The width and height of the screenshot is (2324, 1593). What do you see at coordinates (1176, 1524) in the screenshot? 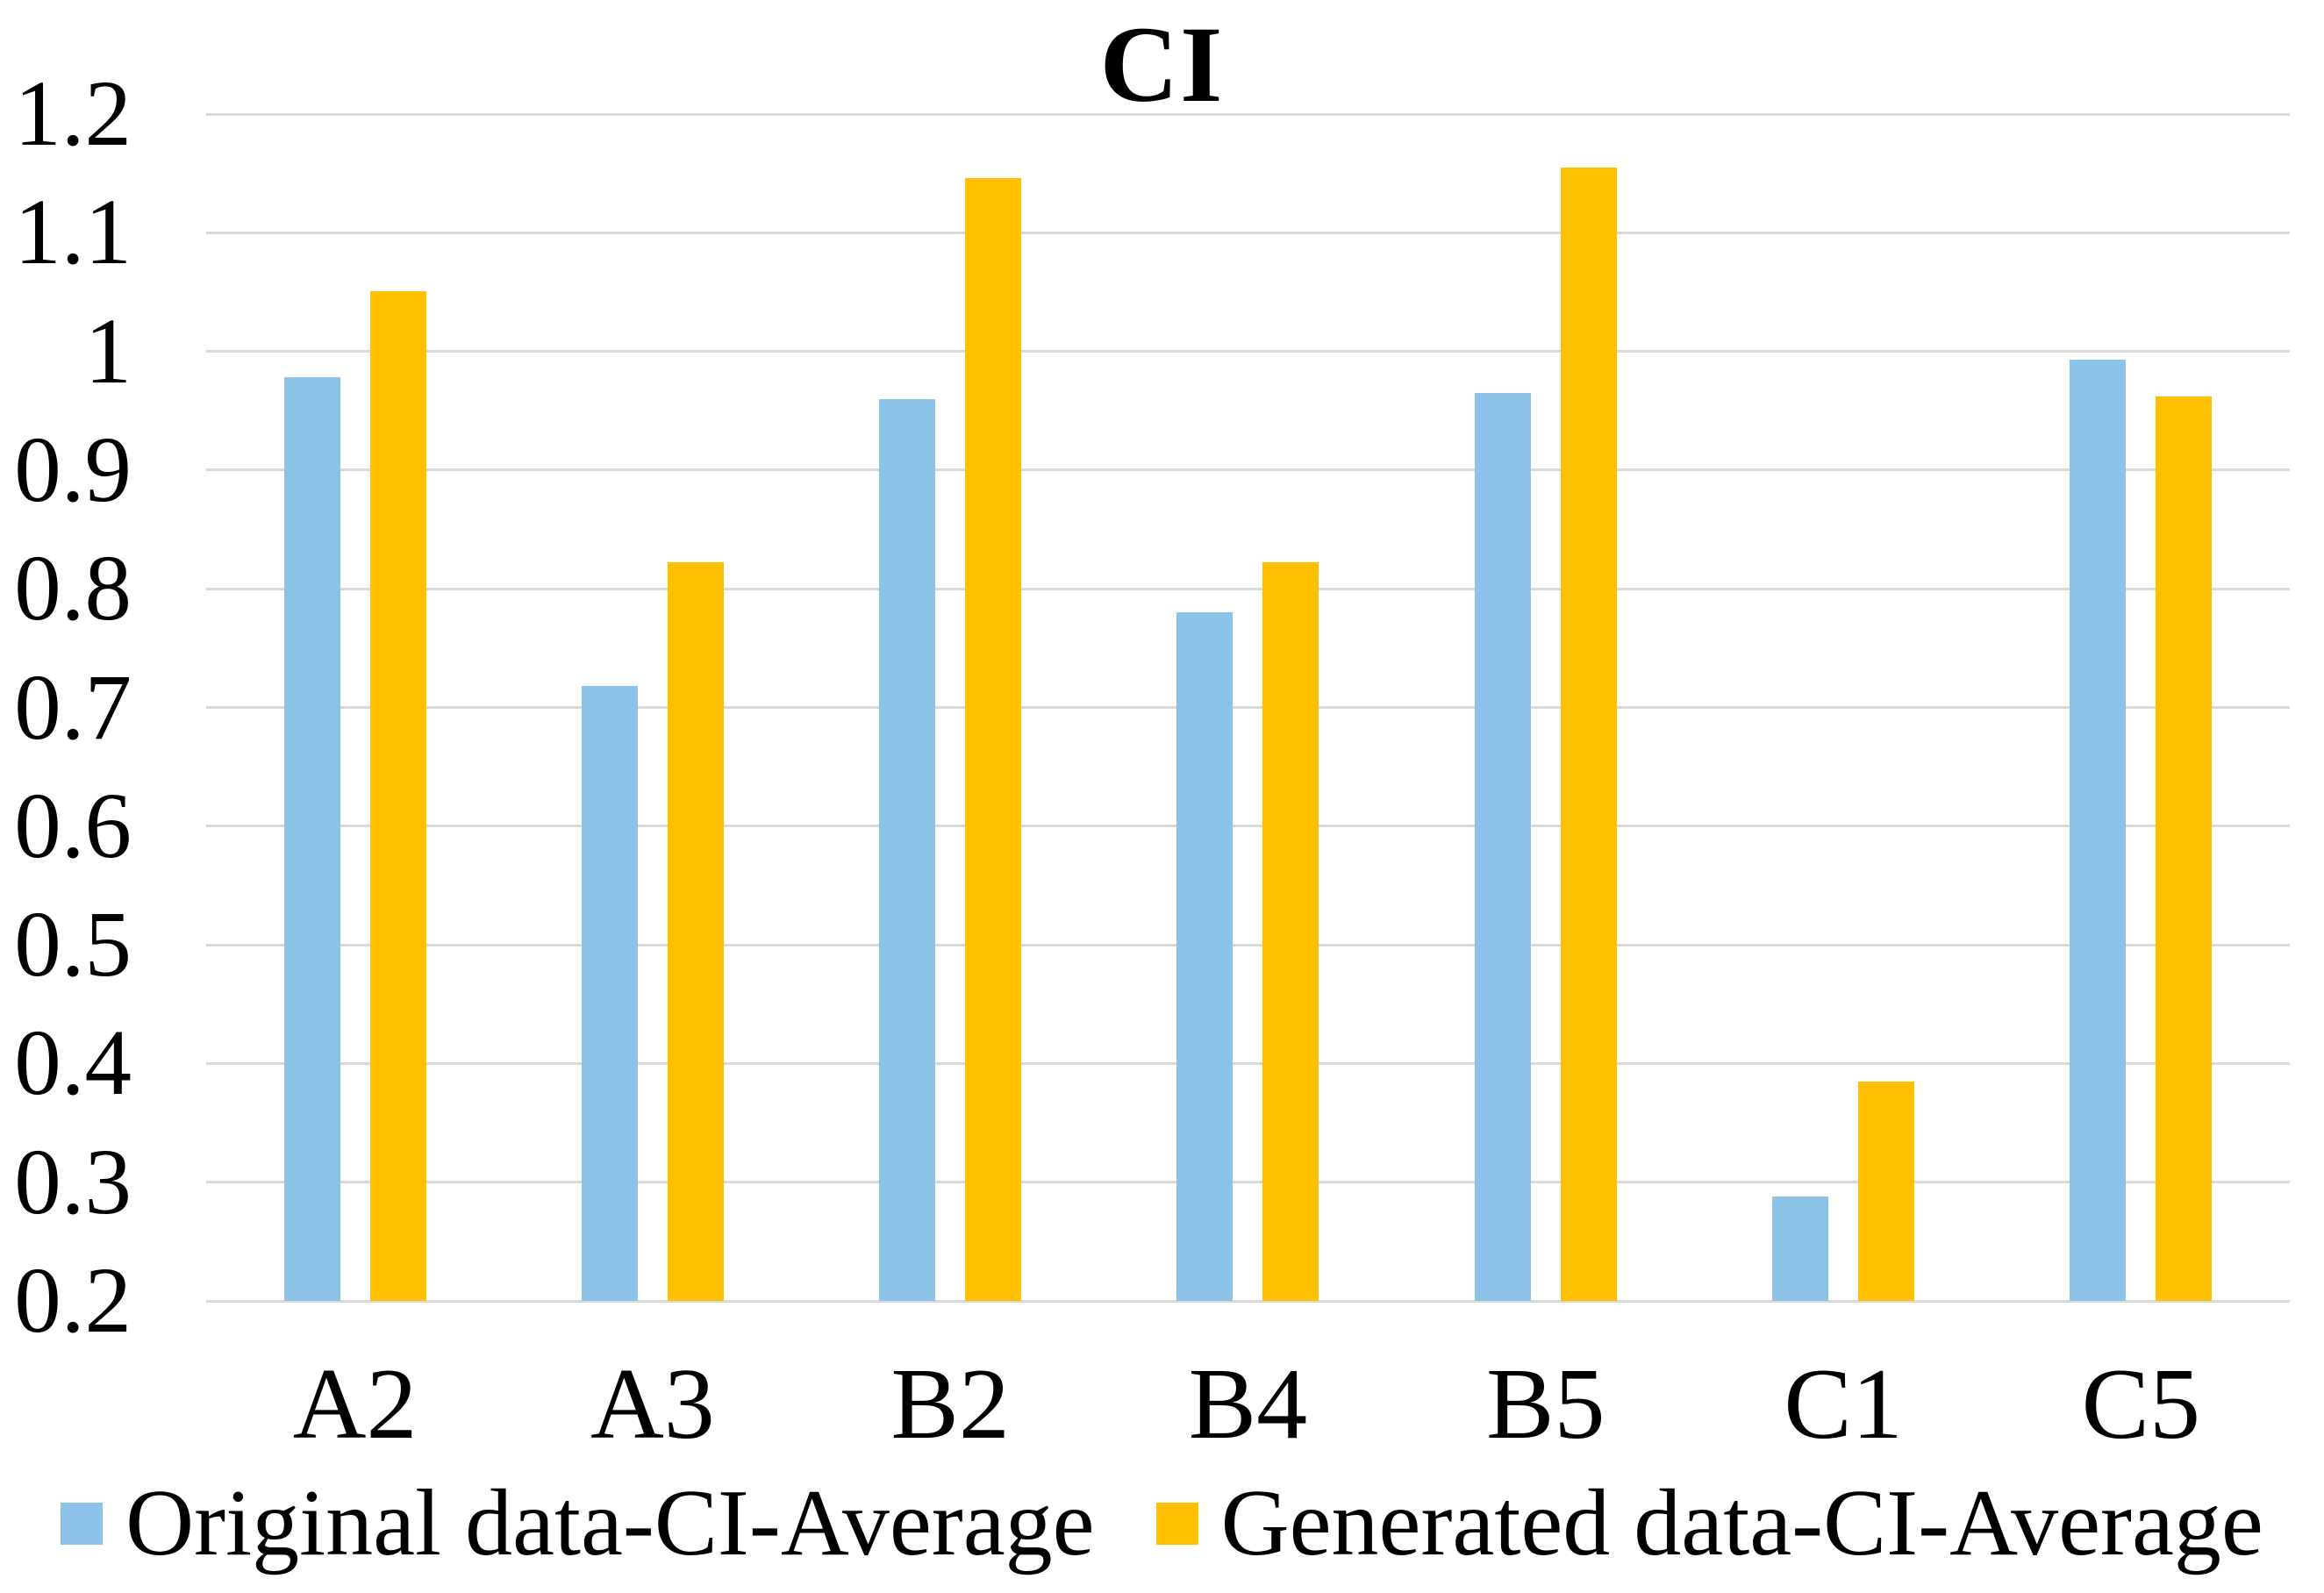
I see `legend-swatch-generated-data-ci-average` at bounding box center [1176, 1524].